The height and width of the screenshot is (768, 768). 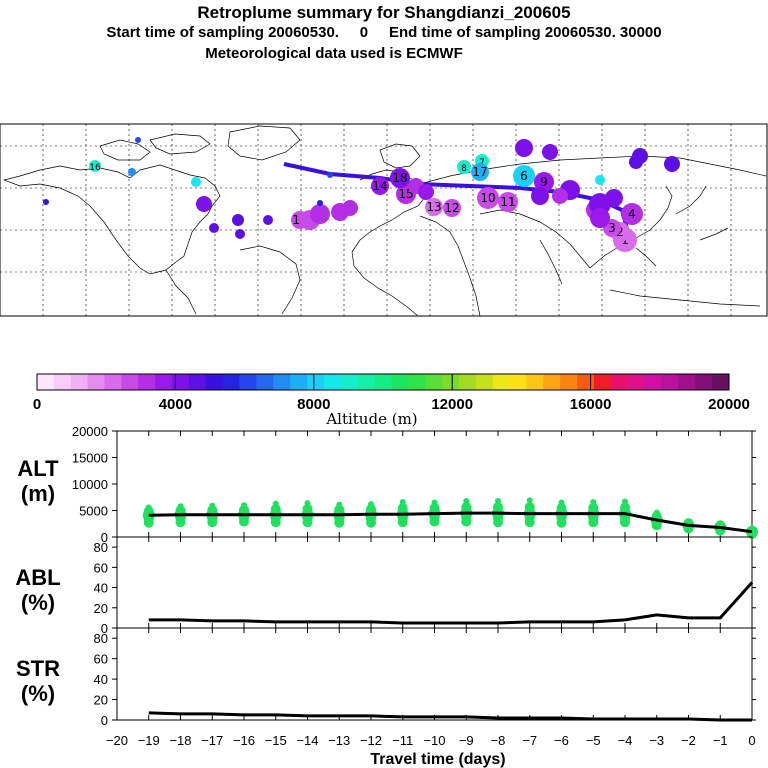 I want to click on plume-number-label: 18, so click(x=399, y=178).